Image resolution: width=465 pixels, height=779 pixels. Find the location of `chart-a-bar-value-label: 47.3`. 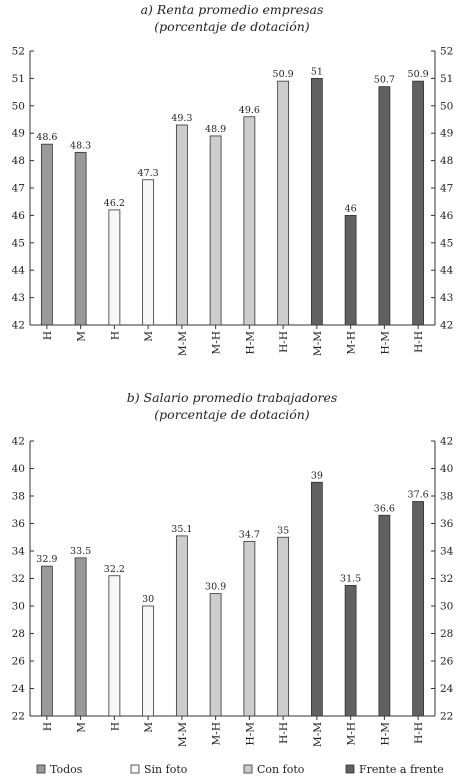

chart-a-bar-value-label: 47.3 is located at coordinates (148, 173).